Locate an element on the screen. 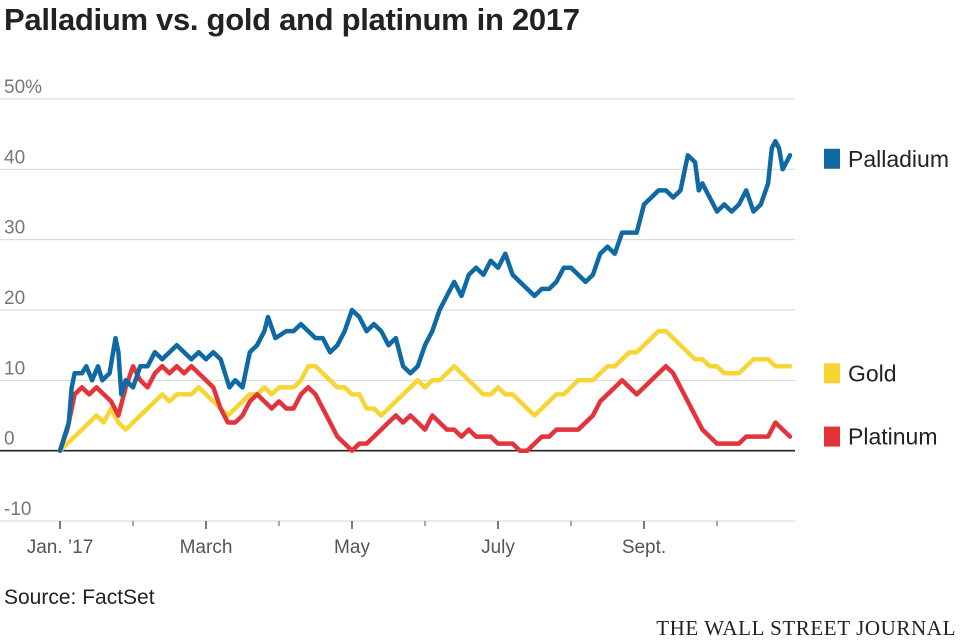 This screenshot has width=968, height=644. series-line-platinum is located at coordinates (425, 408).